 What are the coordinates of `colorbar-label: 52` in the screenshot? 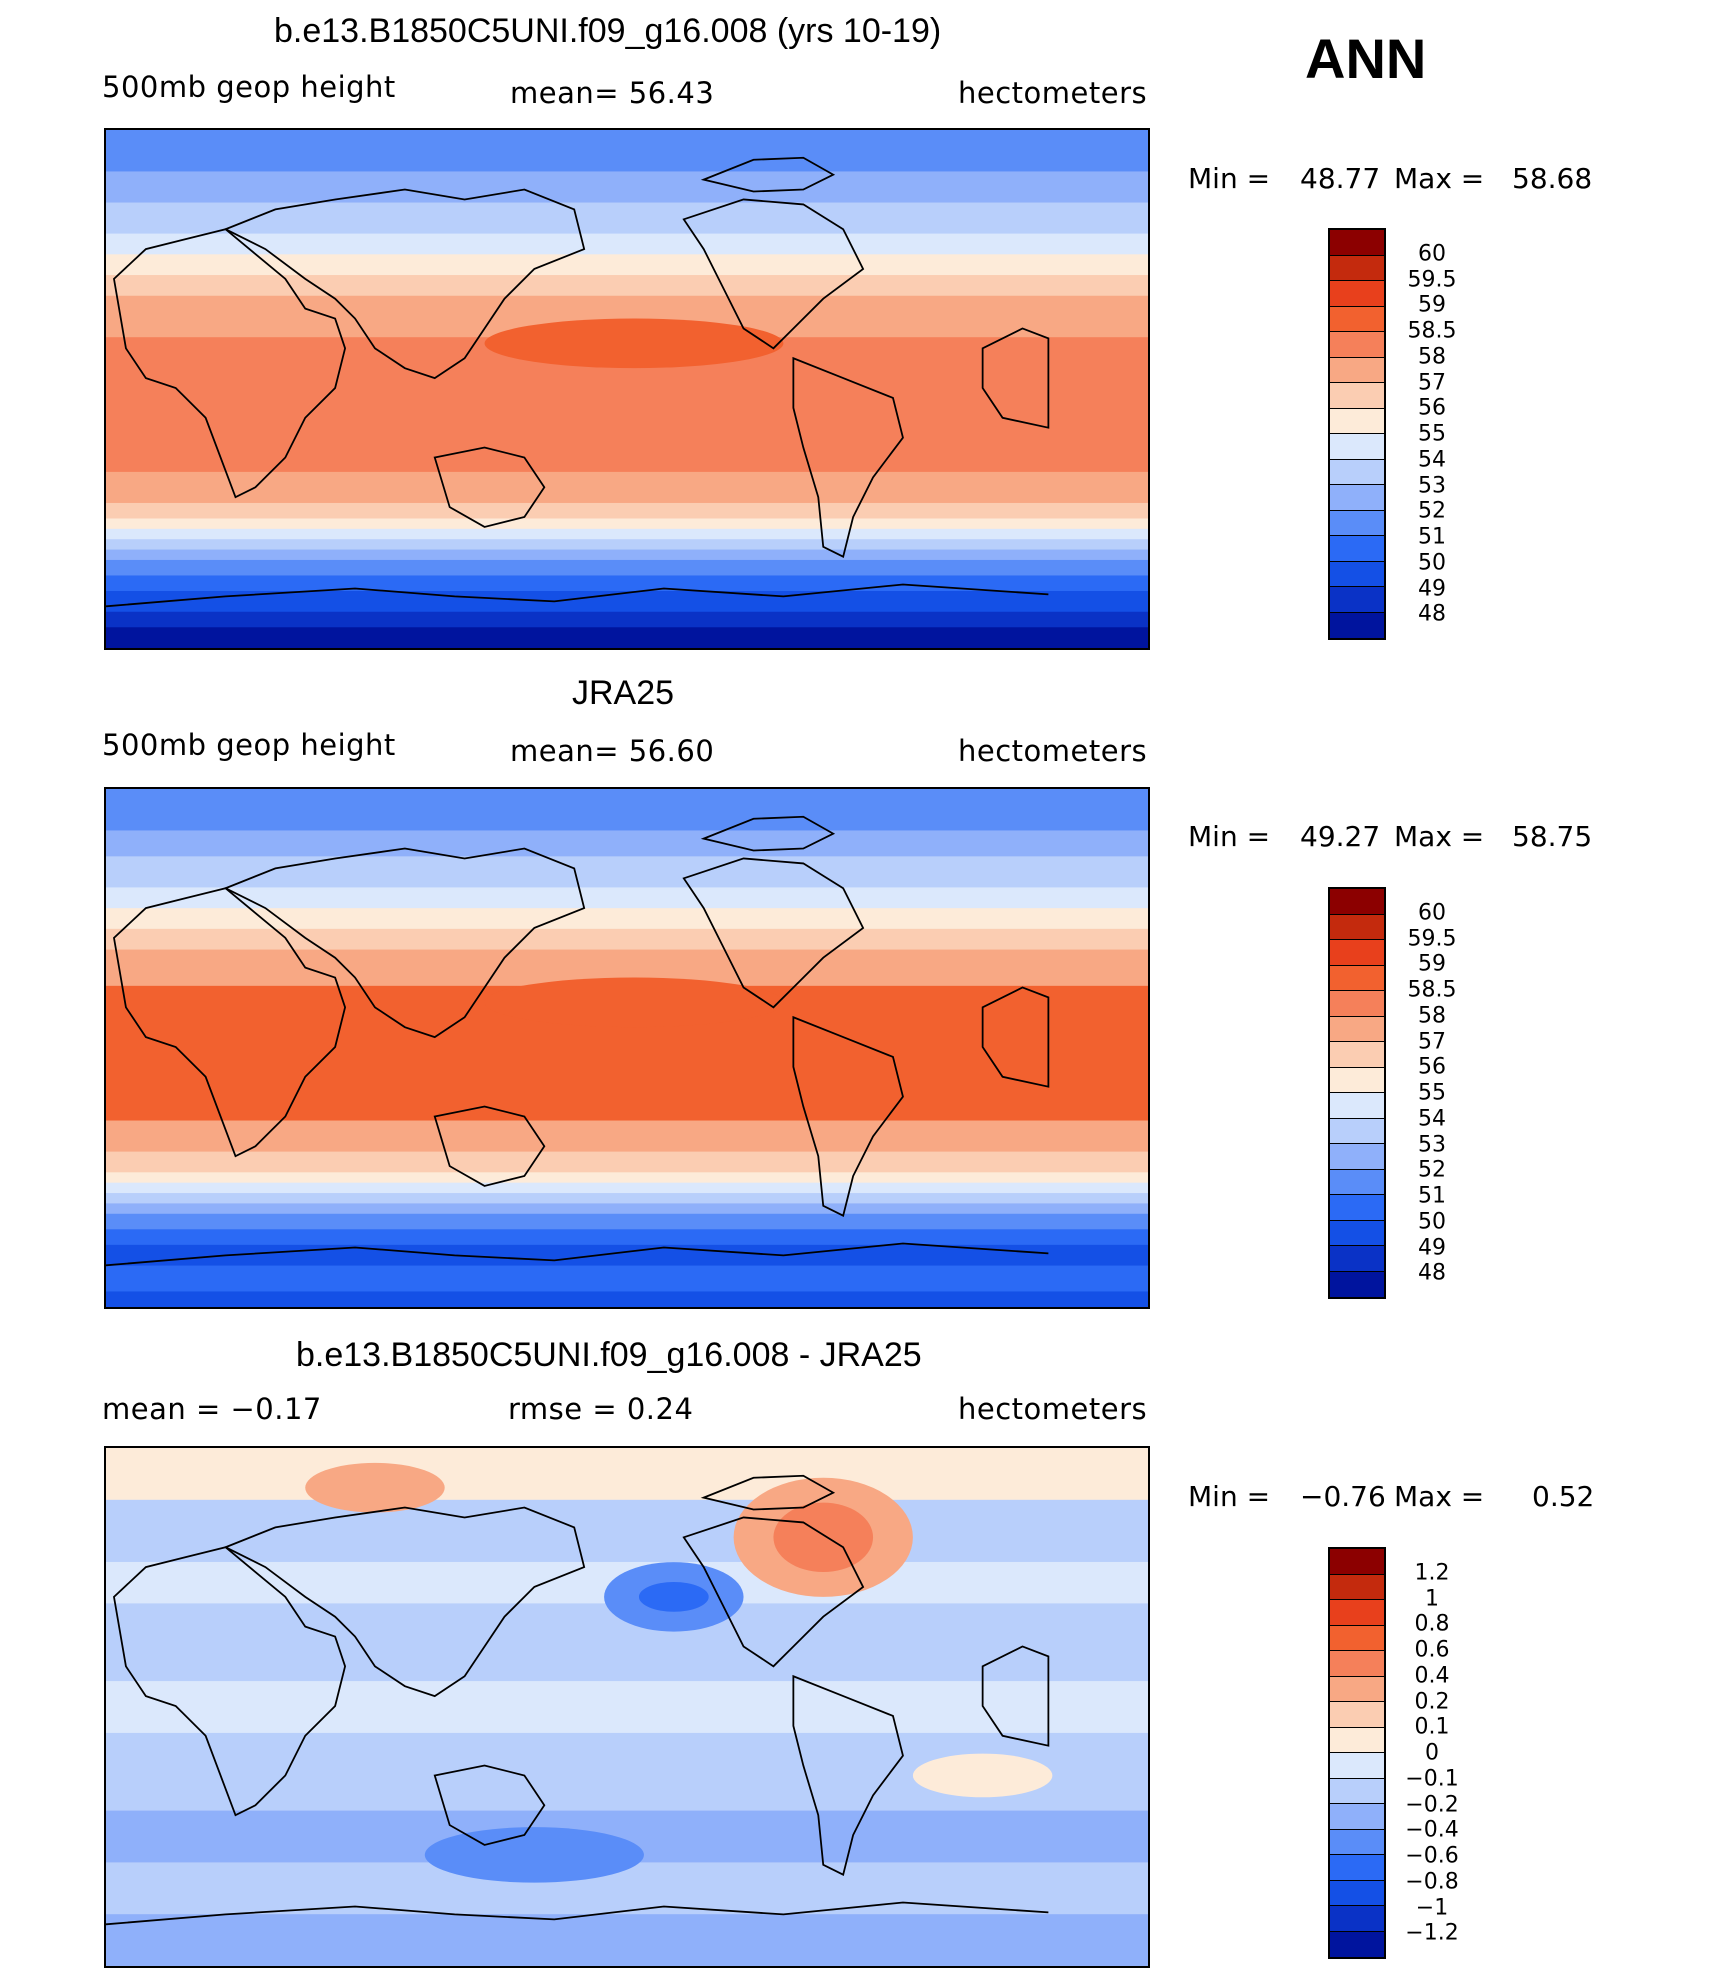 It's located at (1432, 511).